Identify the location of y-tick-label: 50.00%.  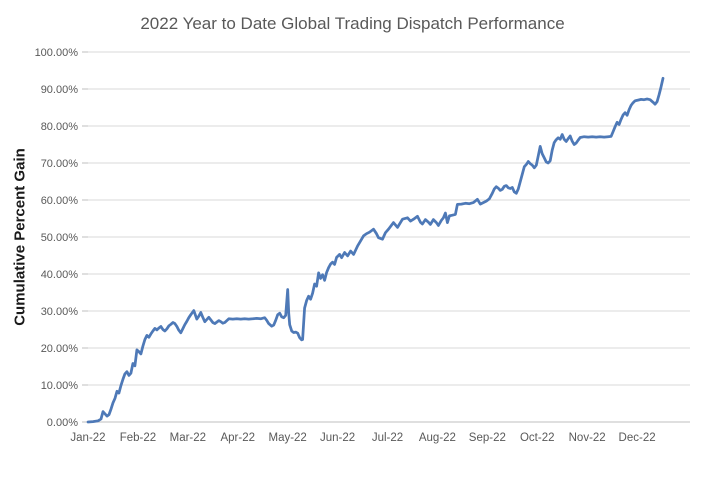
(60, 238).